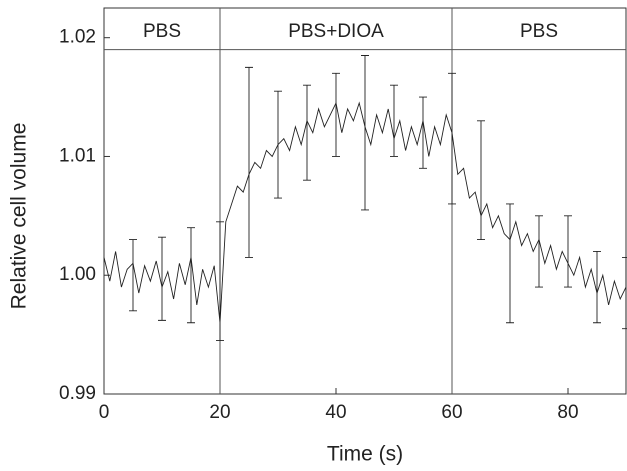 The image size is (627, 471). Describe the element at coordinates (336, 31) in the screenshot. I see `phase-label: PBS+DIOA` at that location.